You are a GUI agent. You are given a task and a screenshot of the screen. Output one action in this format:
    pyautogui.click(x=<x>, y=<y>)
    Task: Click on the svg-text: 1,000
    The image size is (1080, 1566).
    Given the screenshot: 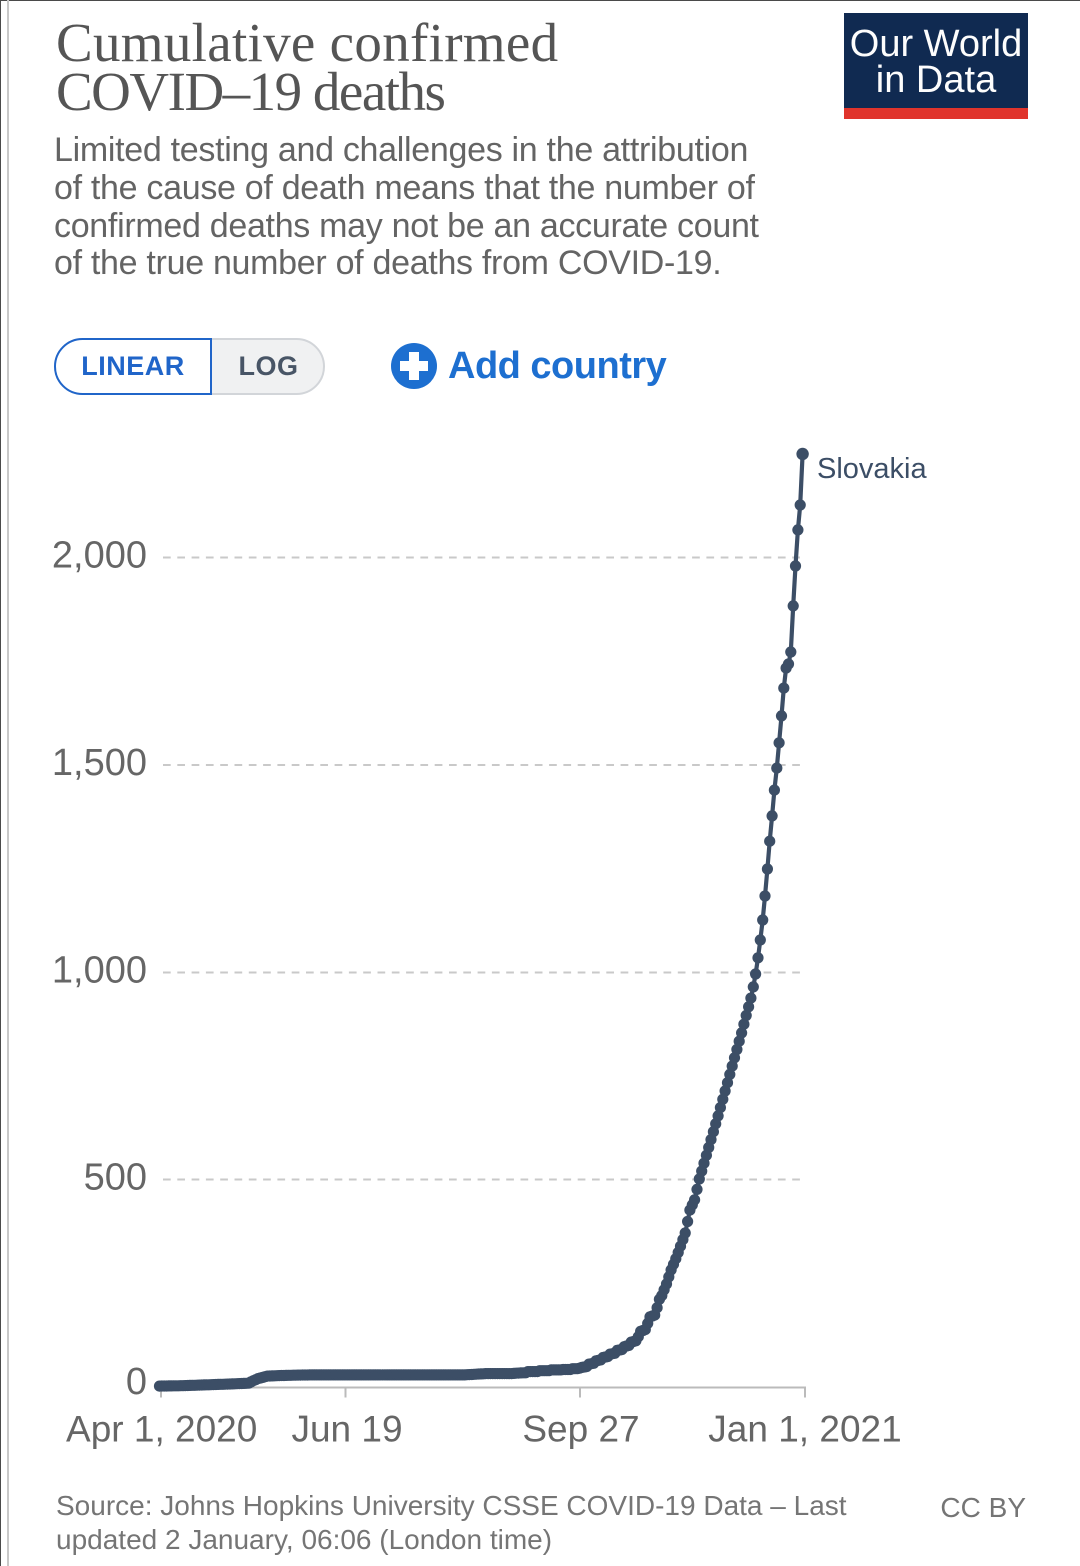 What is the action you would take?
    pyautogui.click(x=99, y=971)
    